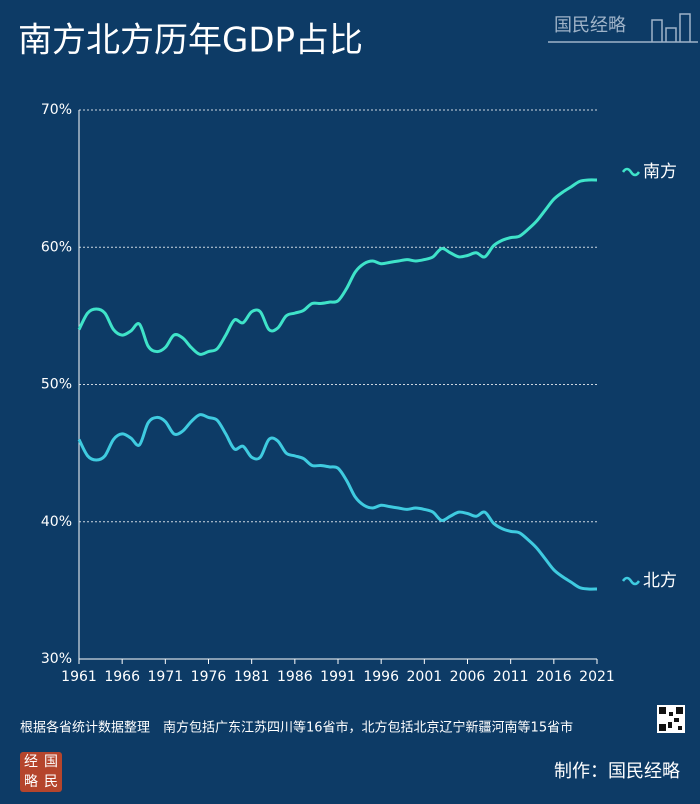 The width and height of the screenshot is (700, 804). What do you see at coordinates (381, 677) in the screenshot?
I see `x-tick-label: 1996` at bounding box center [381, 677].